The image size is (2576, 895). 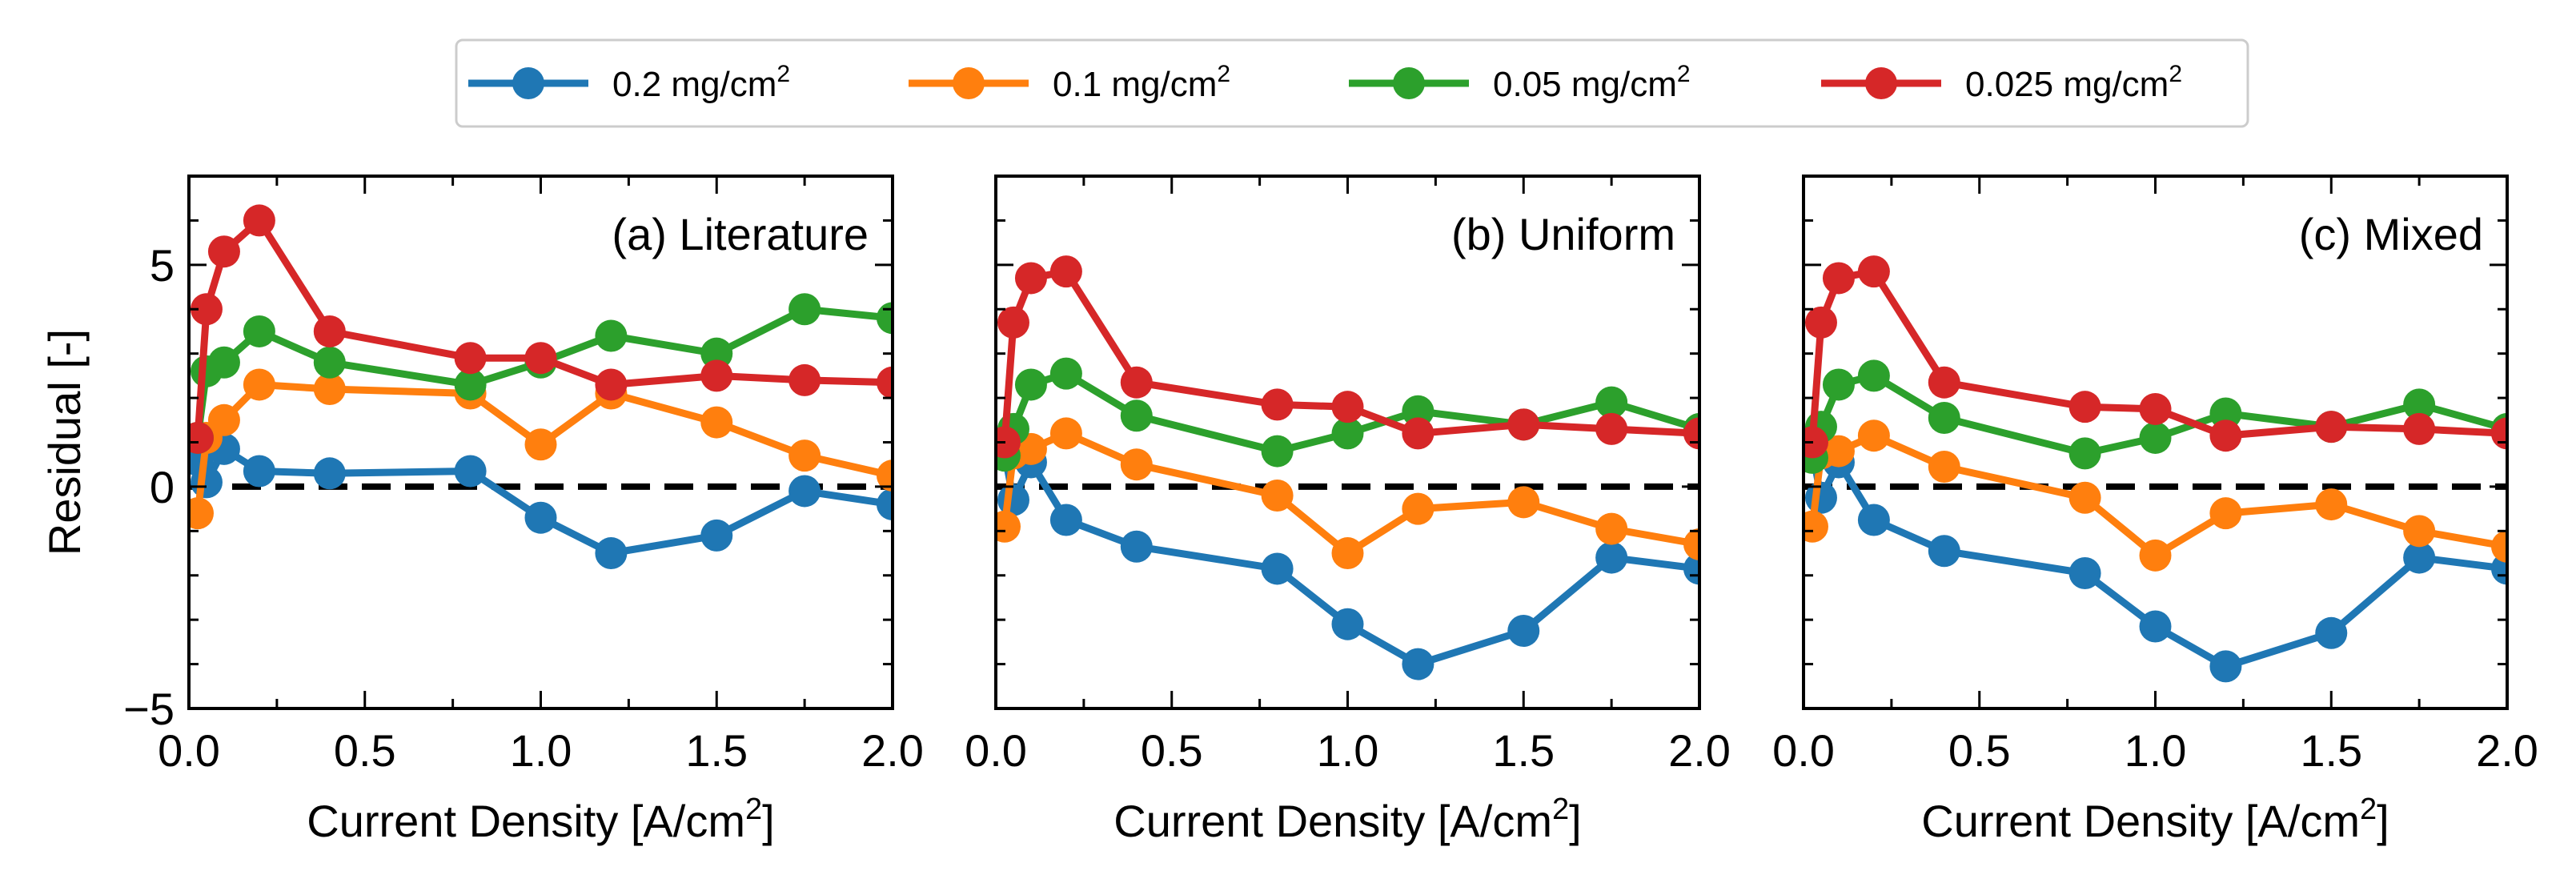 I want to click on legend-label: 0.05 mg/cm2, so click(x=1592, y=82).